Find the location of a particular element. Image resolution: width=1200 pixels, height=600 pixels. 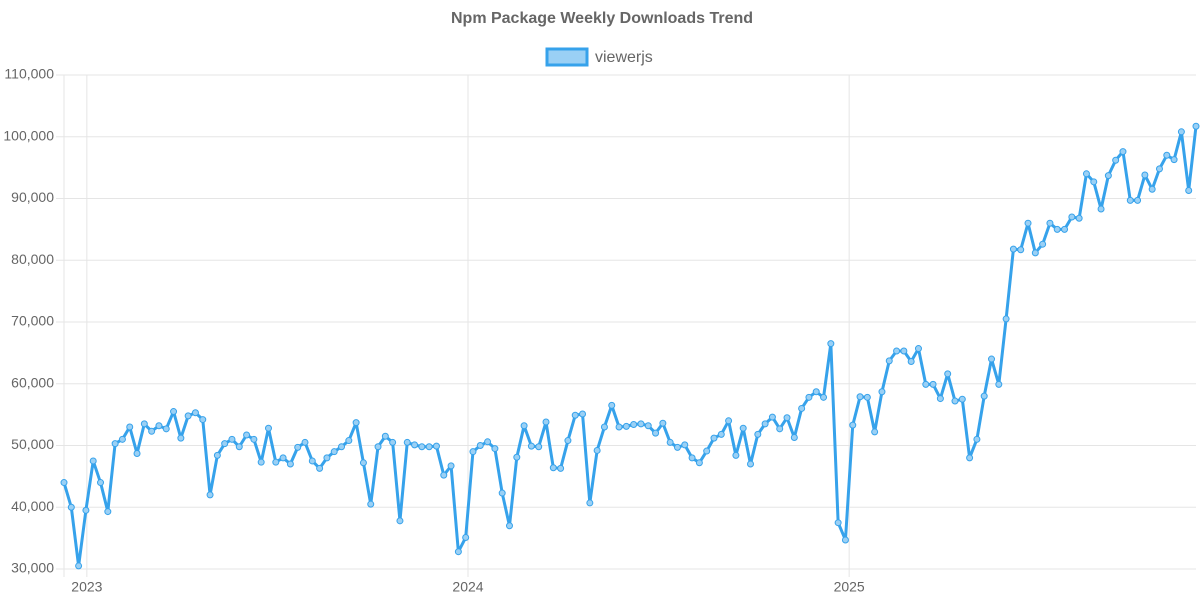

legend-swatch is located at coordinates (567, 57).